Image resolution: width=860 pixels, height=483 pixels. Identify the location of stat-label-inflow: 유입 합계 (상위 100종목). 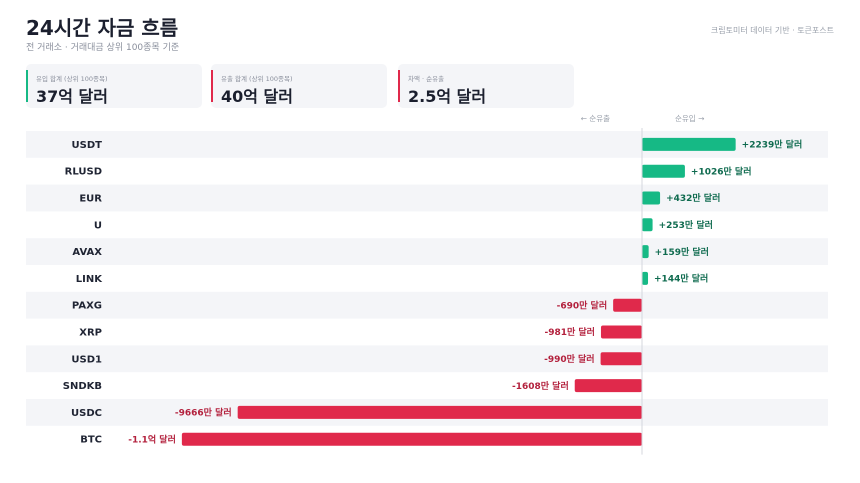
(72, 79).